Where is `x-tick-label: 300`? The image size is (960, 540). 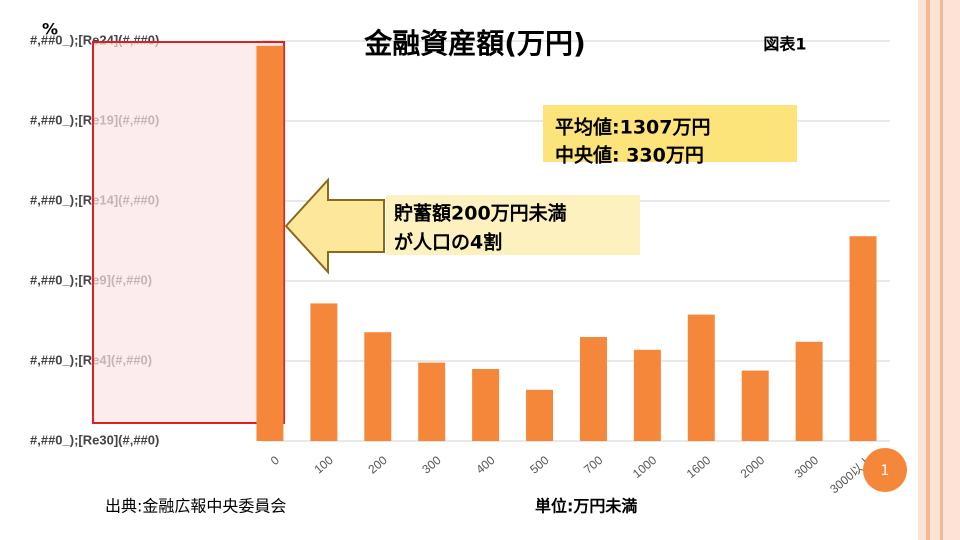
x-tick-label: 300 is located at coordinates (431, 465).